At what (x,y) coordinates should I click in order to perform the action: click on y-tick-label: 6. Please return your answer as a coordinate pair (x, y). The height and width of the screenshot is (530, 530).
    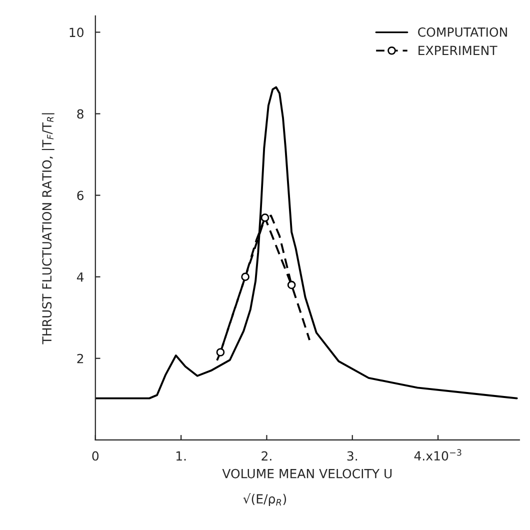
    Looking at the image, I should click on (80, 195).